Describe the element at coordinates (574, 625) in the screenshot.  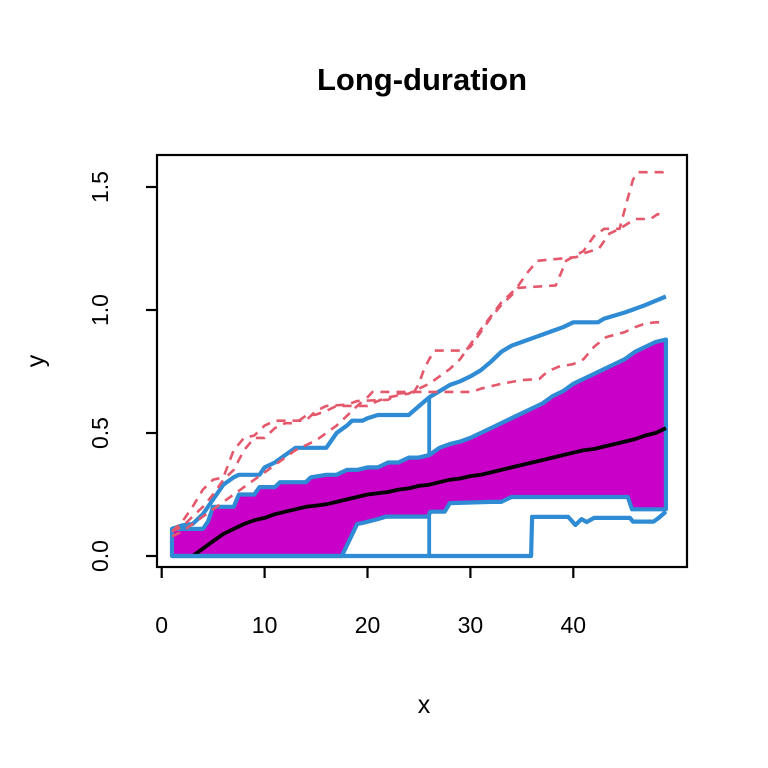
I see `x-tick-label: 40` at that location.